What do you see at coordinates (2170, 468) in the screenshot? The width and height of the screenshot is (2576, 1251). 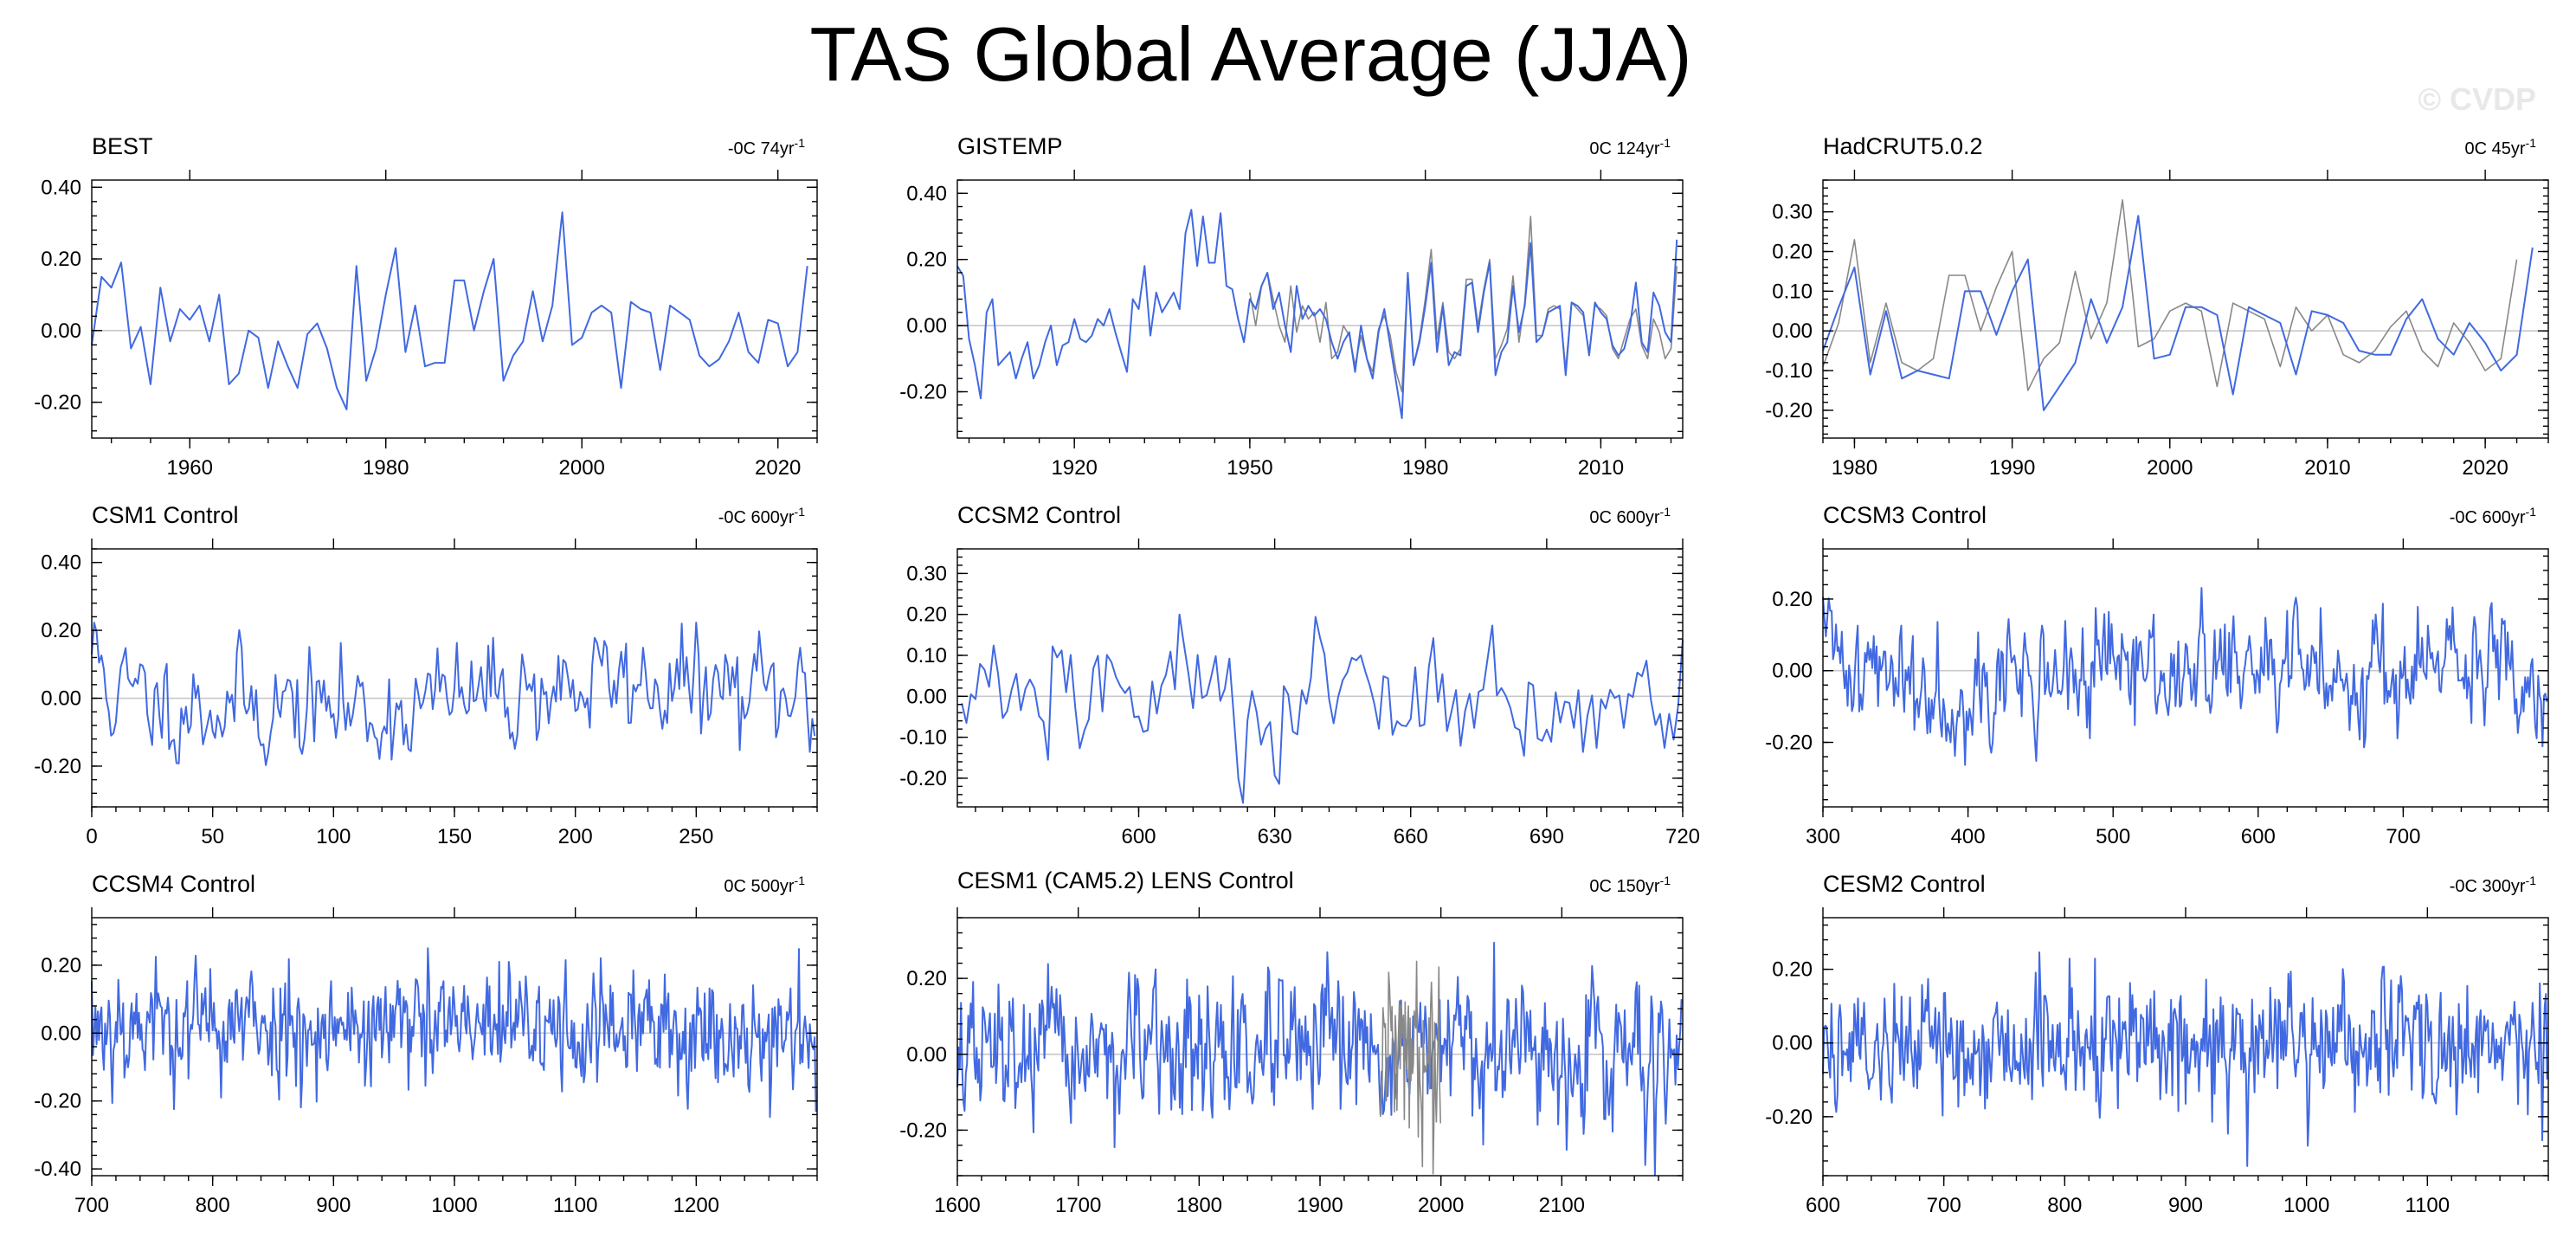 I see `x-tick-label: 2000` at bounding box center [2170, 468].